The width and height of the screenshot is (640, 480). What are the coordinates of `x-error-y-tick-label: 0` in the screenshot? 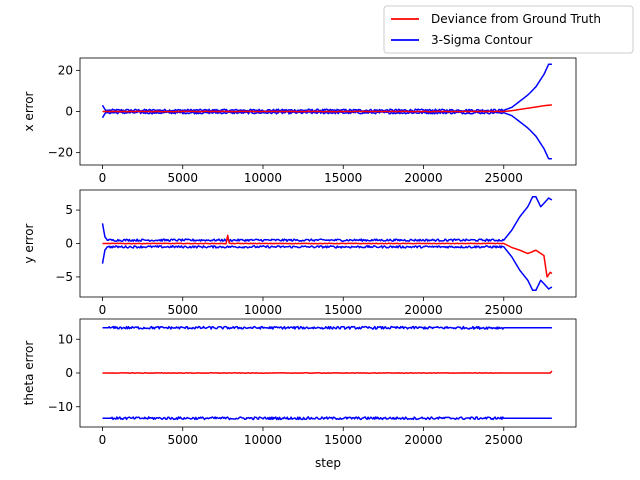 It's located at (69, 112).